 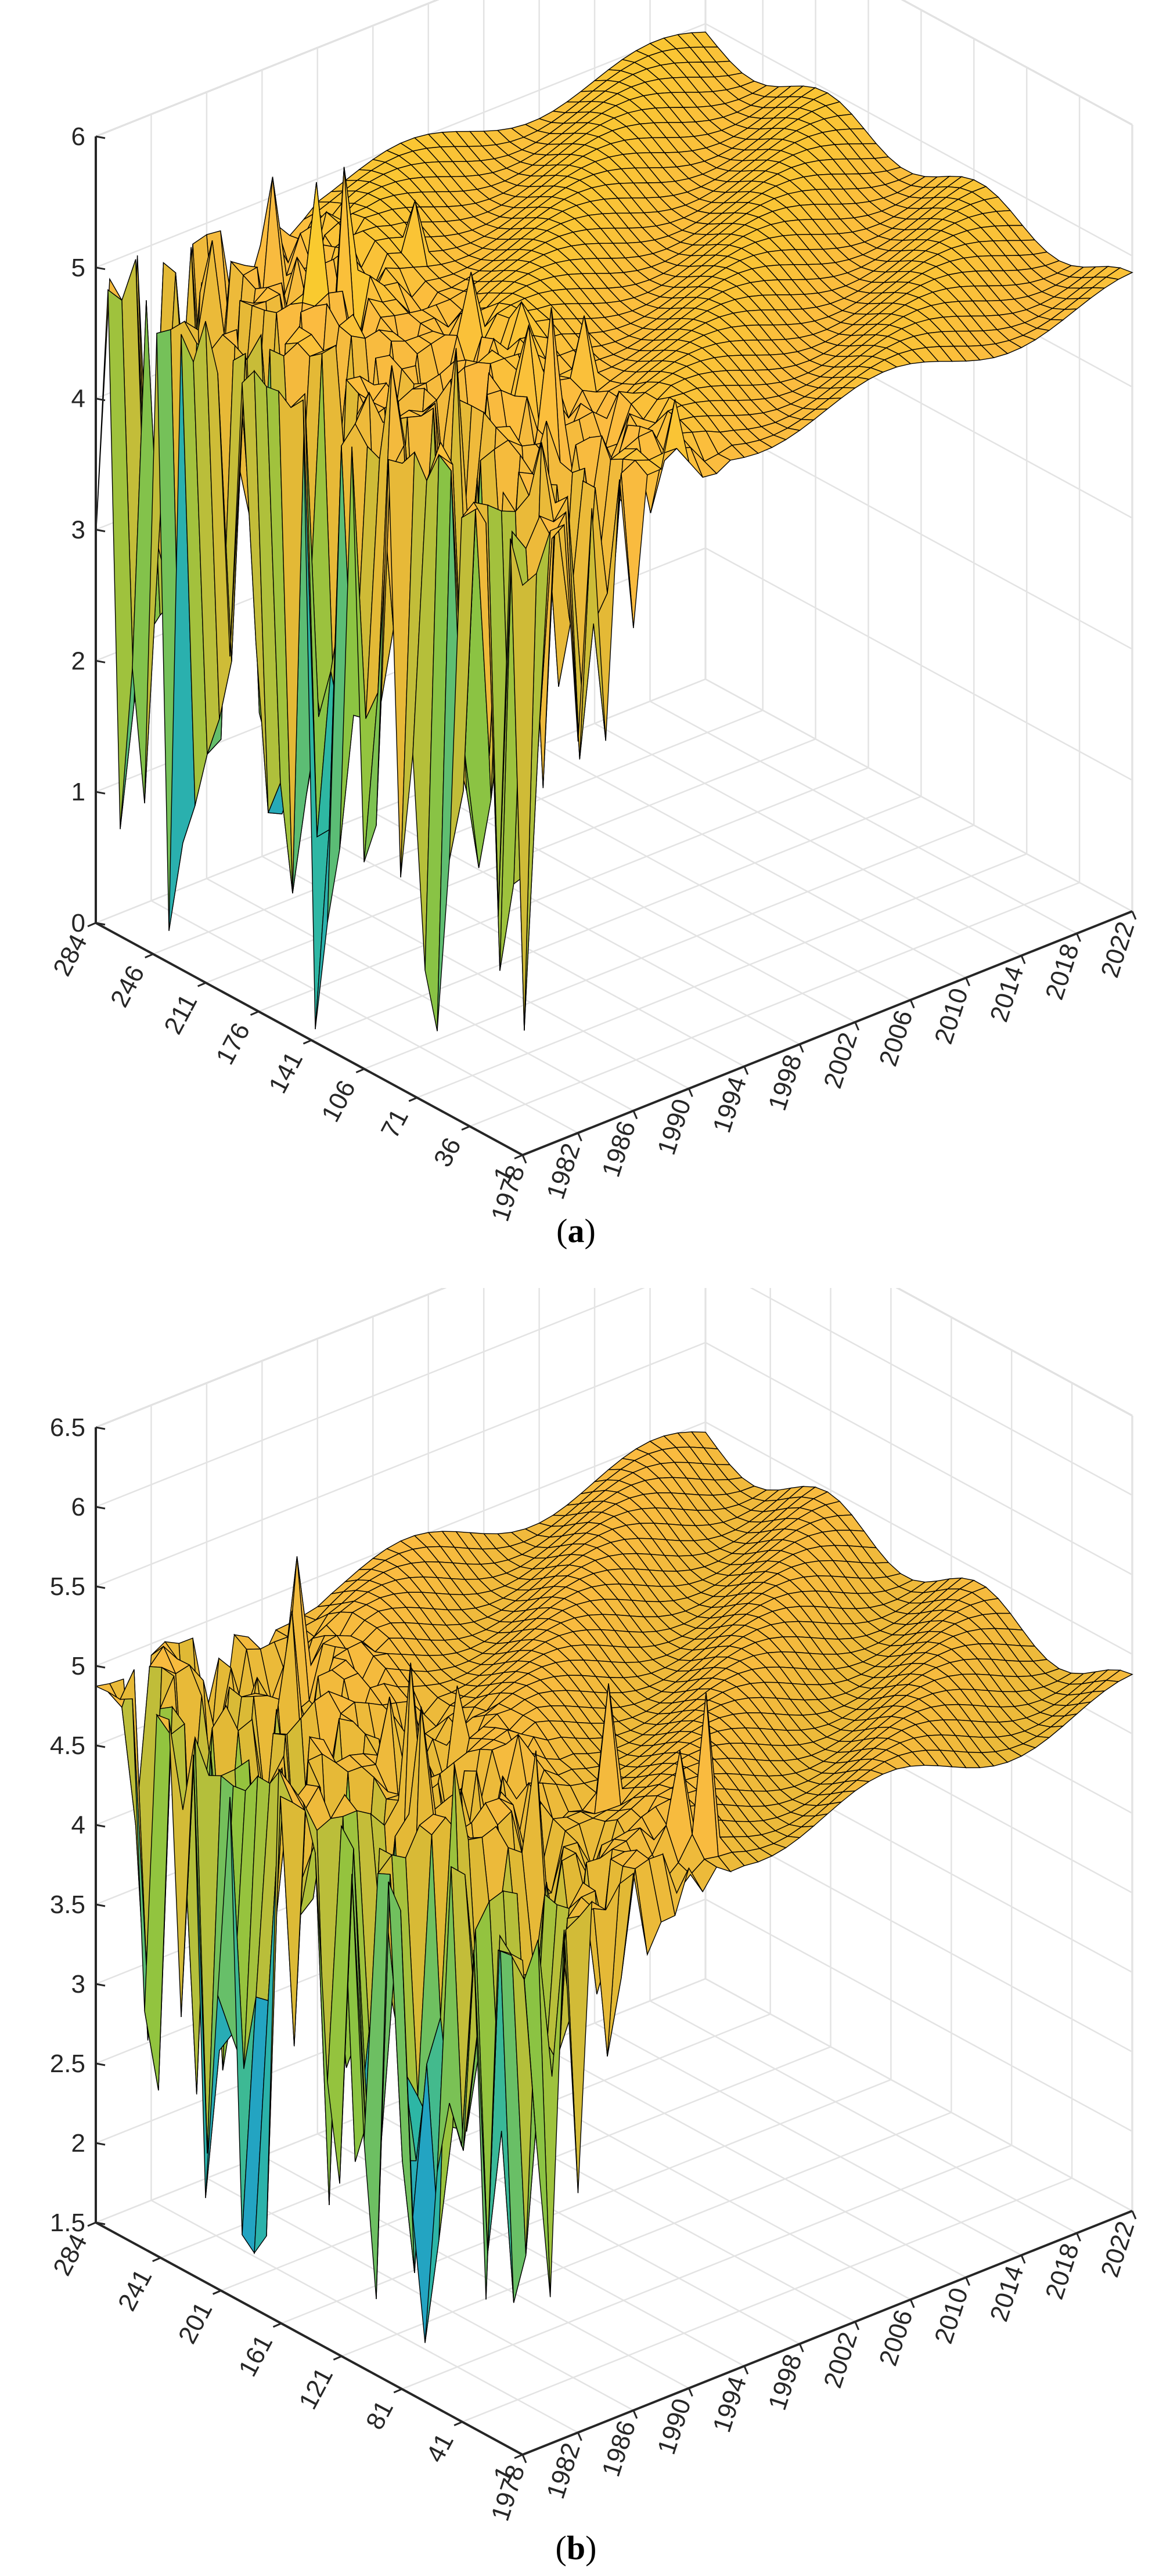 I want to click on caption-a: (a), so click(x=576, y=1231).